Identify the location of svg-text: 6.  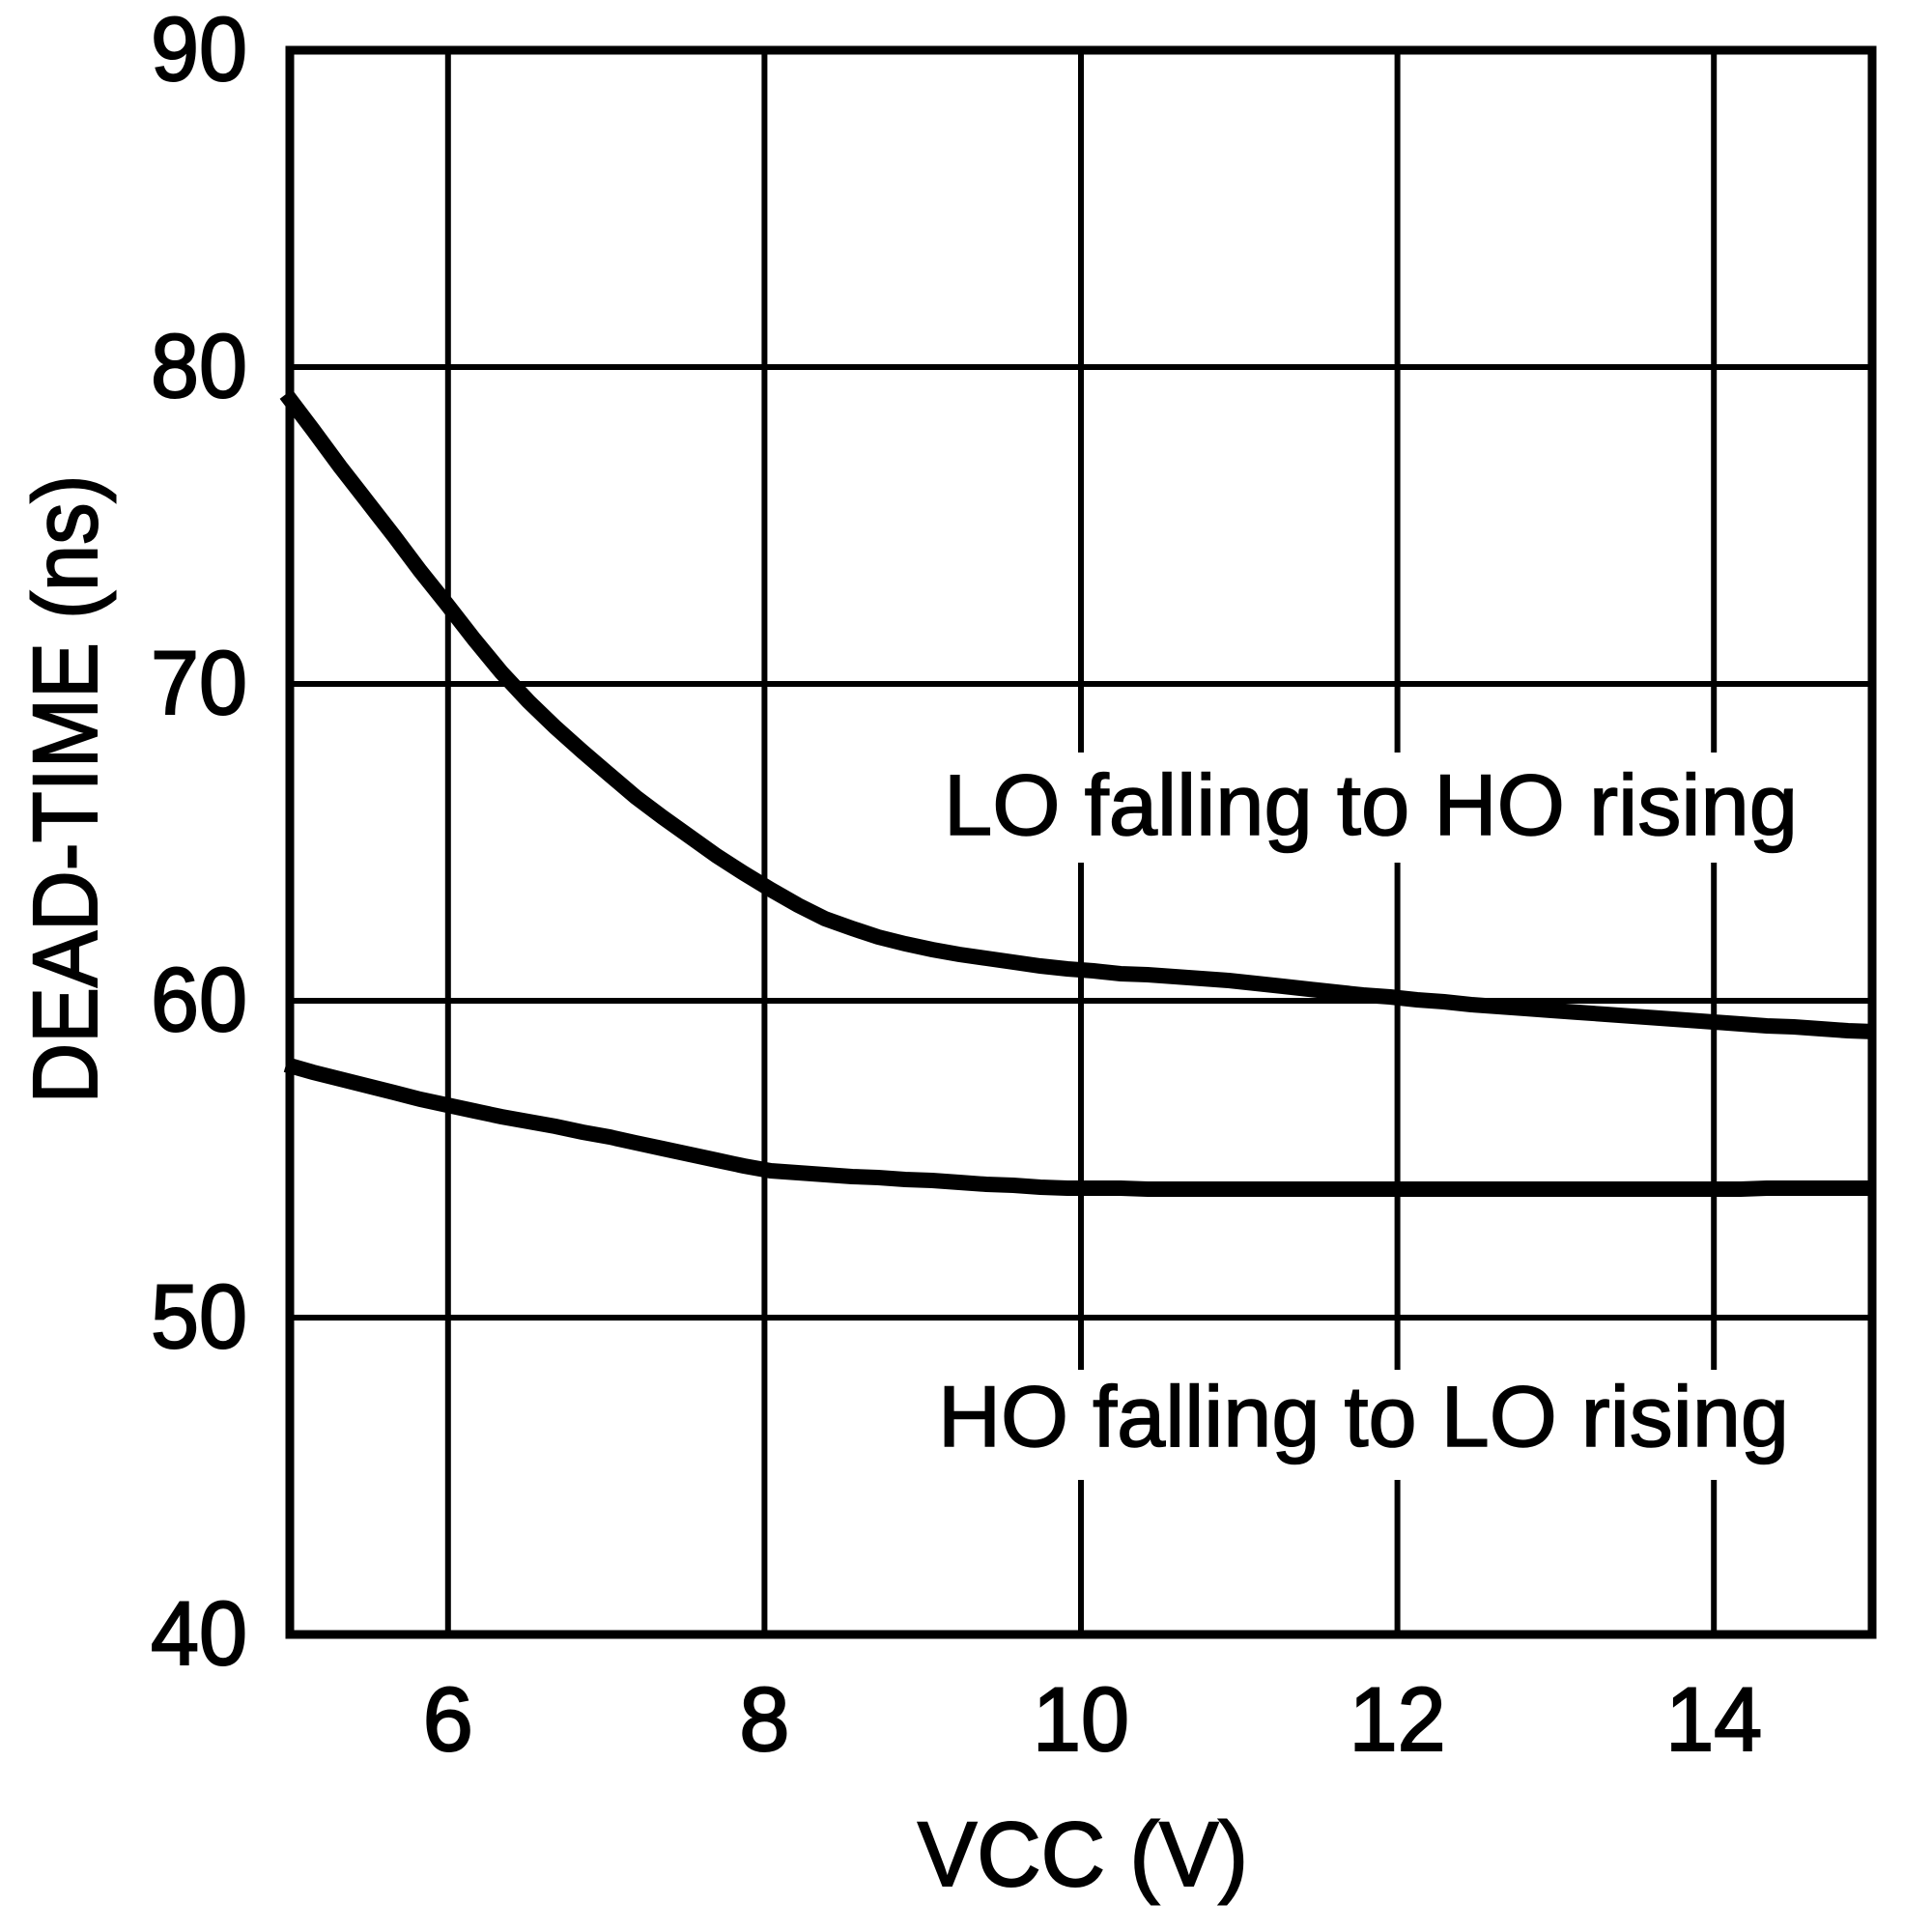
(448, 1719).